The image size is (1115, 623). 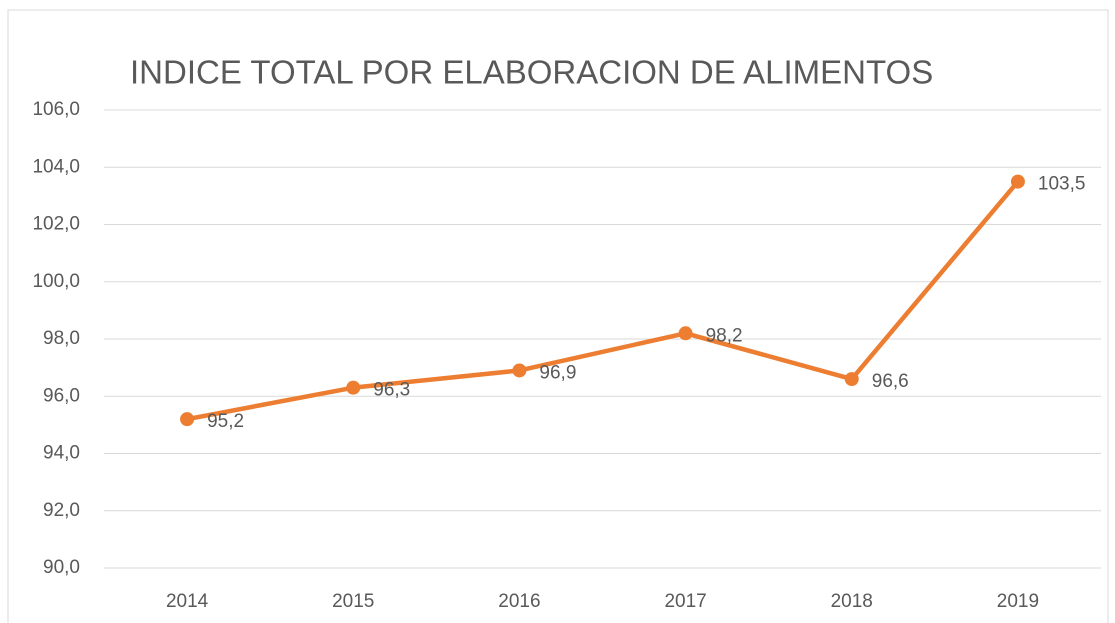 I want to click on data-label: 98,2, so click(x=724, y=335).